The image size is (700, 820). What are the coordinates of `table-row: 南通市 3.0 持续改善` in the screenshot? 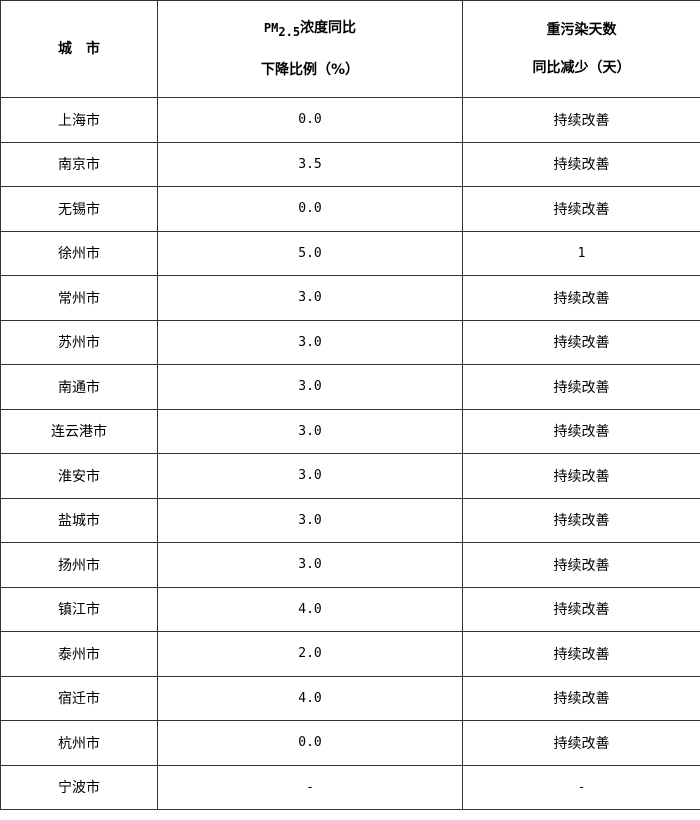 It's located at (350, 387).